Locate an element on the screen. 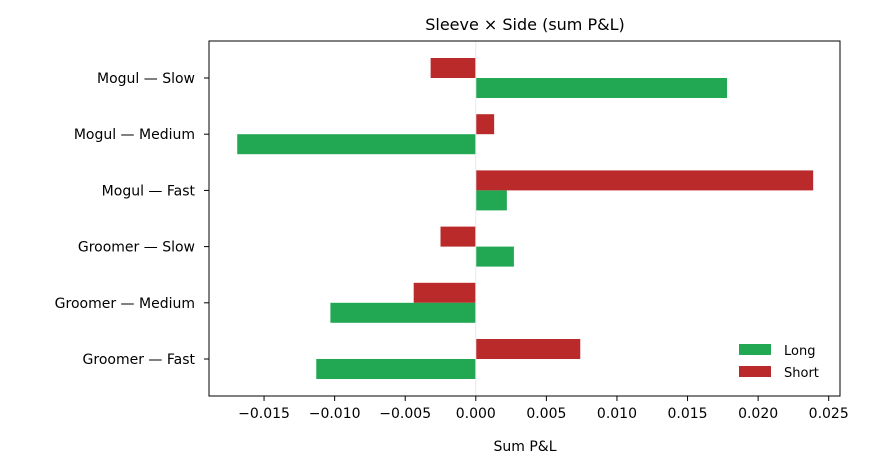 The image size is (873, 473). x-tick-label: −0.015 is located at coordinates (264, 414).